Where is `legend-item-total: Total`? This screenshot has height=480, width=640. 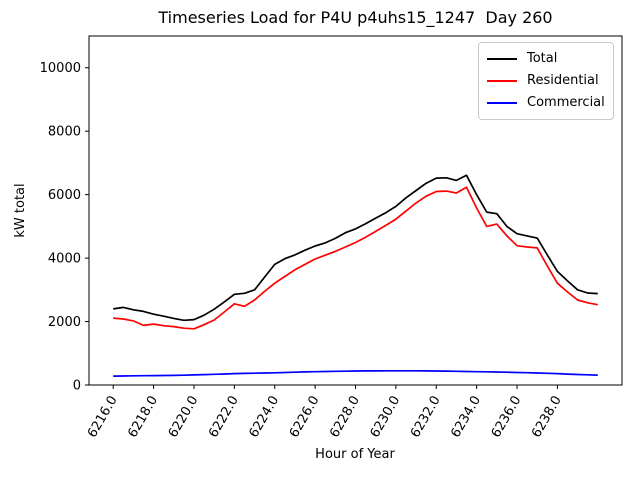 legend-item-total: Total is located at coordinates (546, 59).